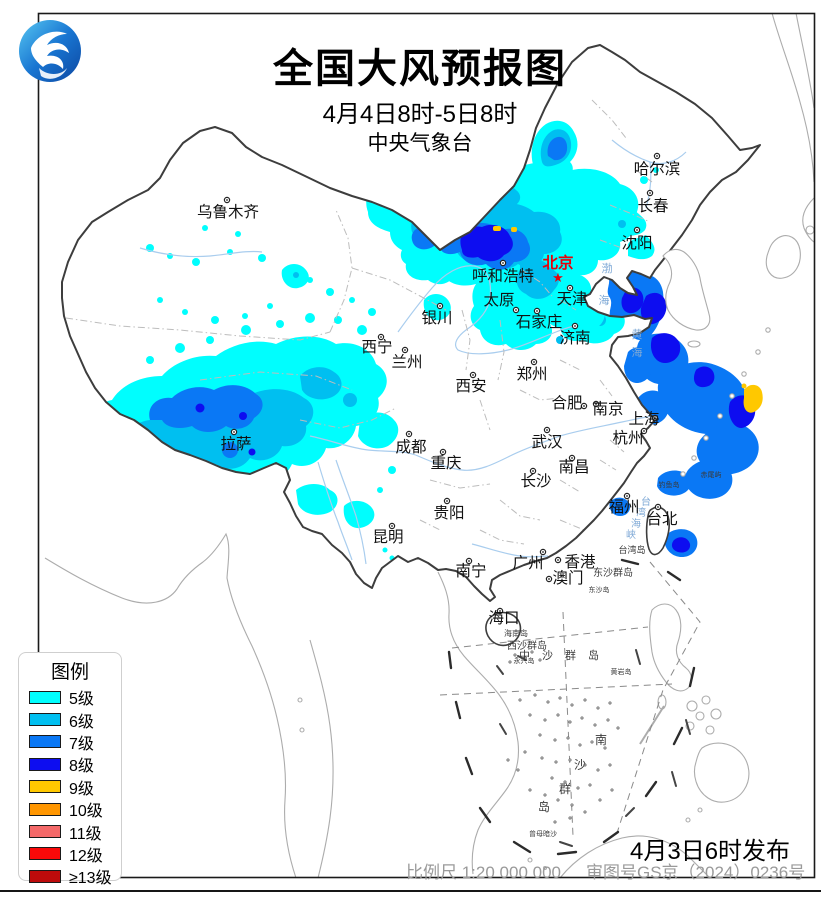 The image size is (821, 900). Describe the element at coordinates (516, 633) in the screenshot. I see `island-label: 海南岛` at that location.